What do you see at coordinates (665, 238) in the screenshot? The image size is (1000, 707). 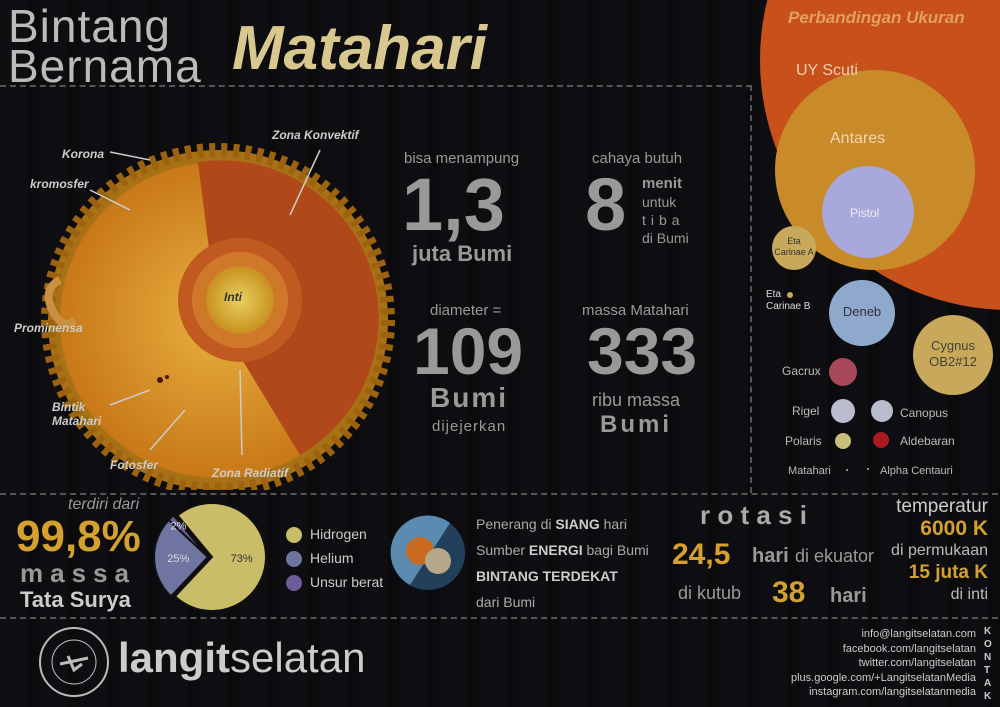 I see `light-post4: di Bumi` at bounding box center [665, 238].